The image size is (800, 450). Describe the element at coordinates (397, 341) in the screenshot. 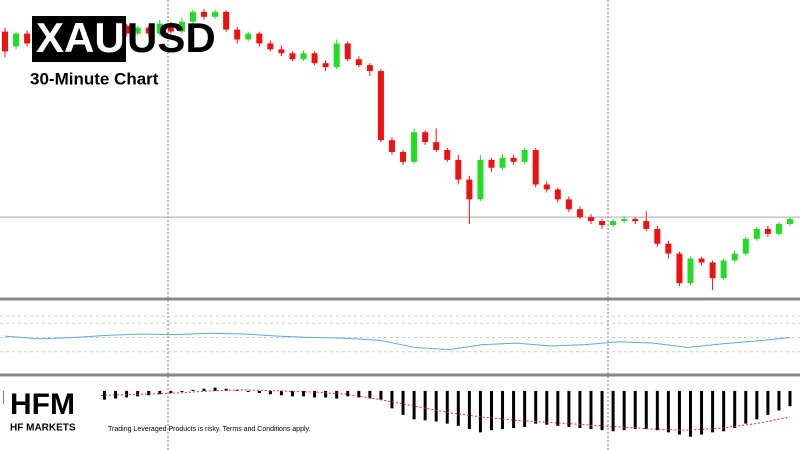

I see `indicator-line` at that location.